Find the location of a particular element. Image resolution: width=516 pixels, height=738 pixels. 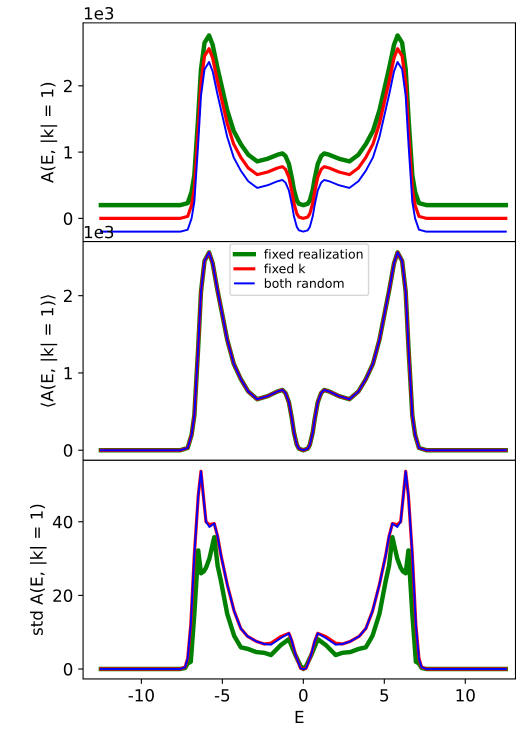

x-tick-label: 0 is located at coordinates (303, 695).